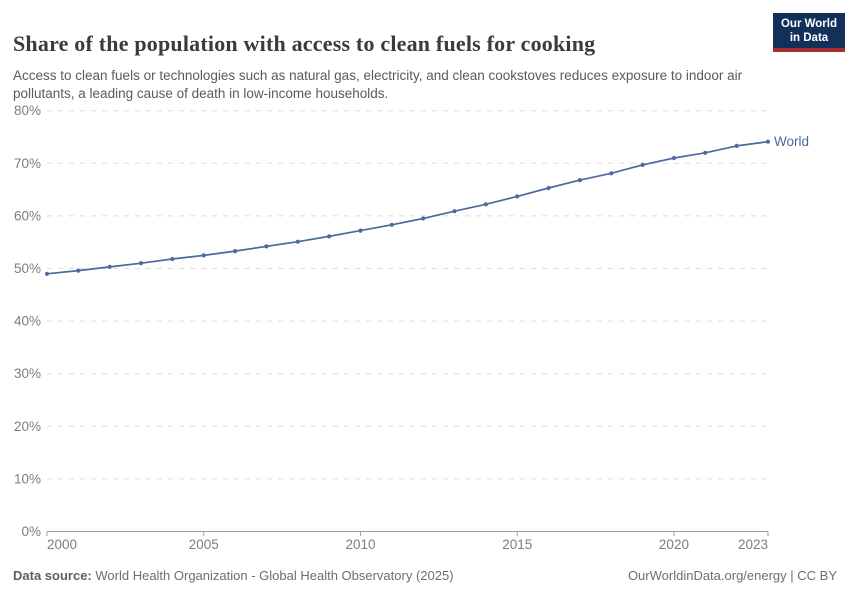 This screenshot has width=850, height=600. I want to click on y-axis-tick-label: 80%, so click(27, 110).